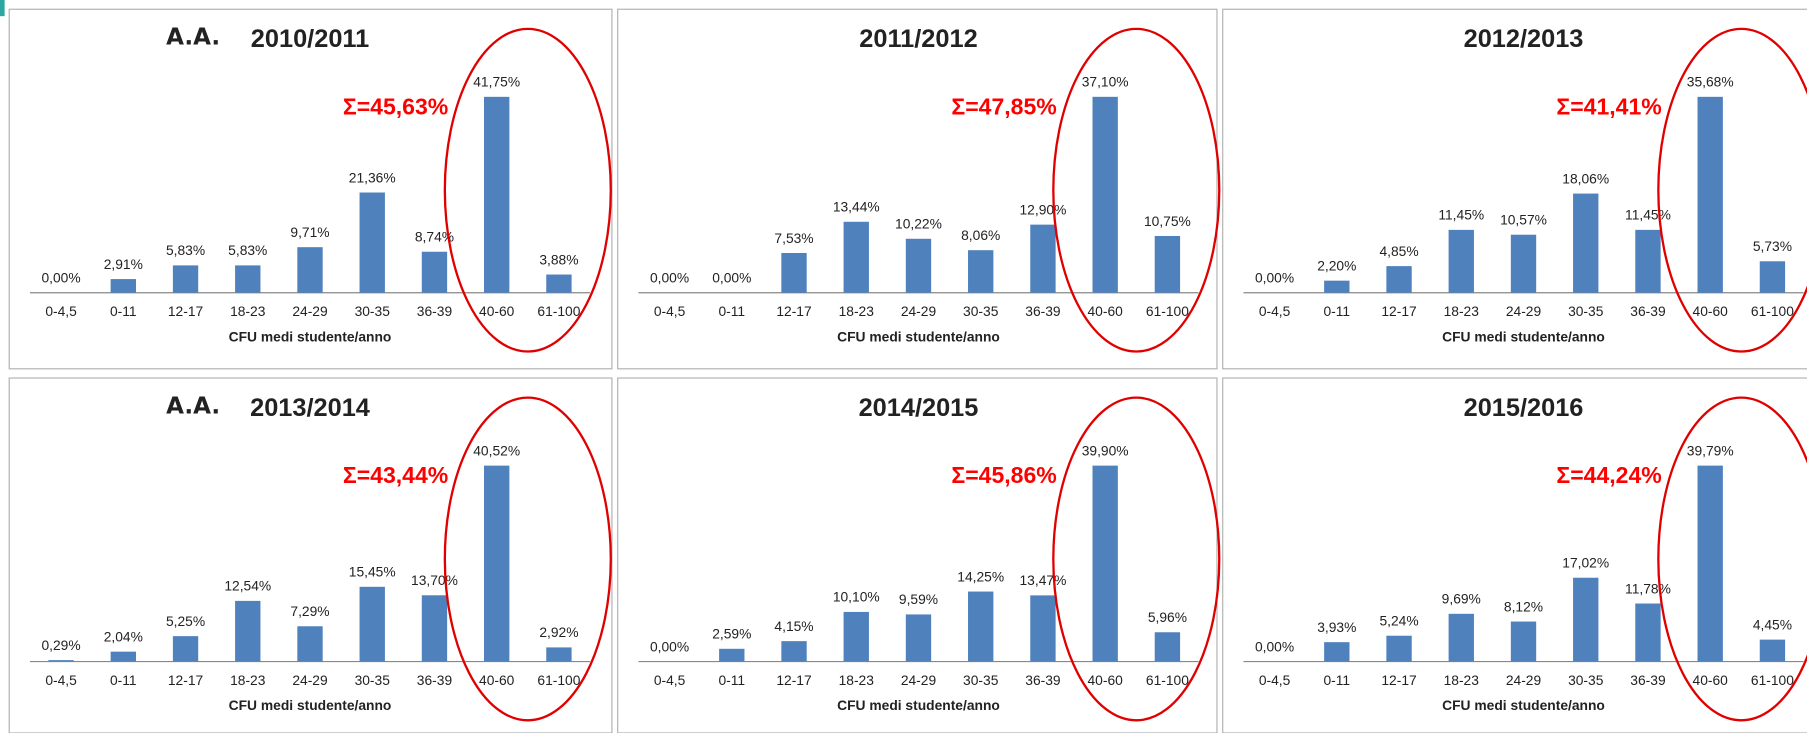 The height and width of the screenshot is (733, 1807). Describe the element at coordinates (1167, 221) in the screenshot. I see `value-label: 10,75%` at that location.